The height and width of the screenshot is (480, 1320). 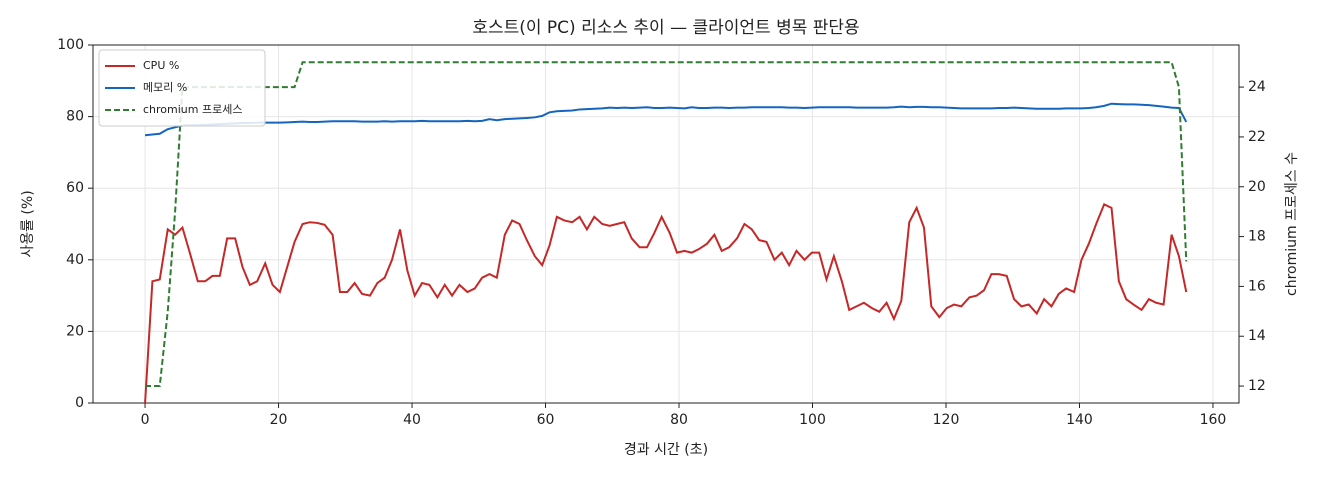 I want to click on y2-tick-label: 14, so click(x=1257, y=336).